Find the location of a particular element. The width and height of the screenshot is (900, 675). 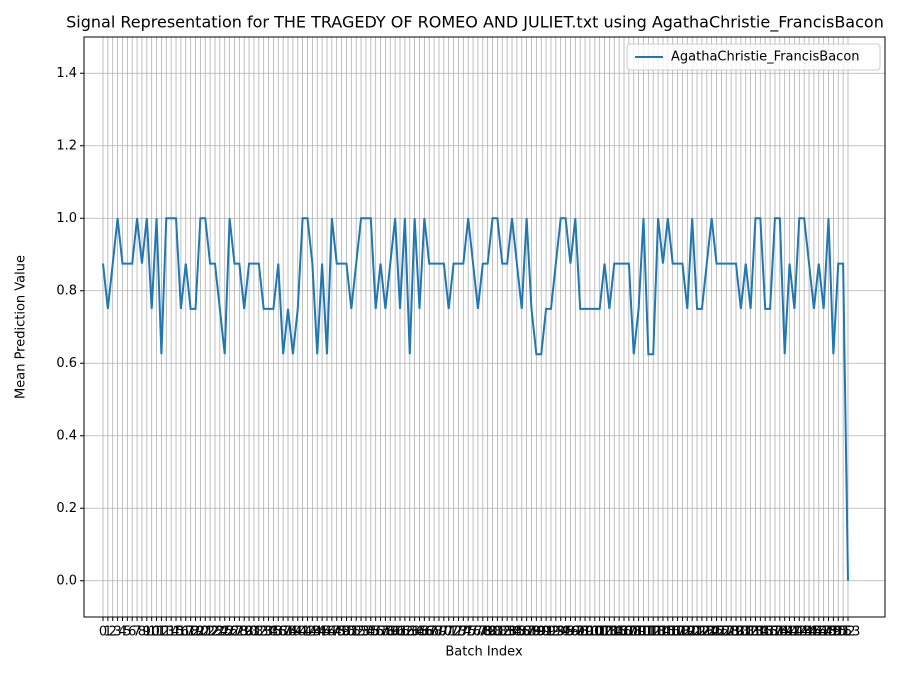

x-tick-label: 42 is located at coordinates (307, 632).